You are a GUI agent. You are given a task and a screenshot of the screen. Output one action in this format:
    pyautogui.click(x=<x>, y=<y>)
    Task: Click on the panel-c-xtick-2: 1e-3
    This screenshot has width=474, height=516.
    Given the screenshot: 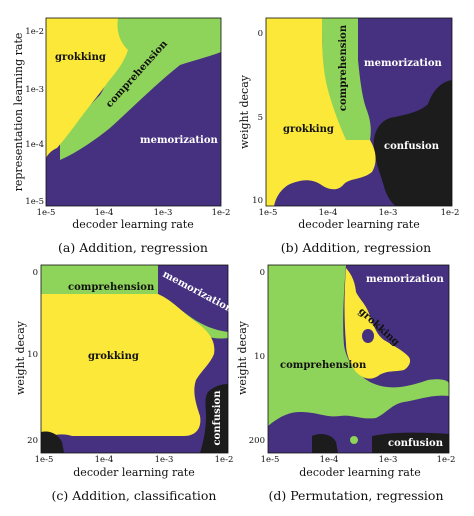 What is the action you would take?
    pyautogui.click(x=164, y=460)
    